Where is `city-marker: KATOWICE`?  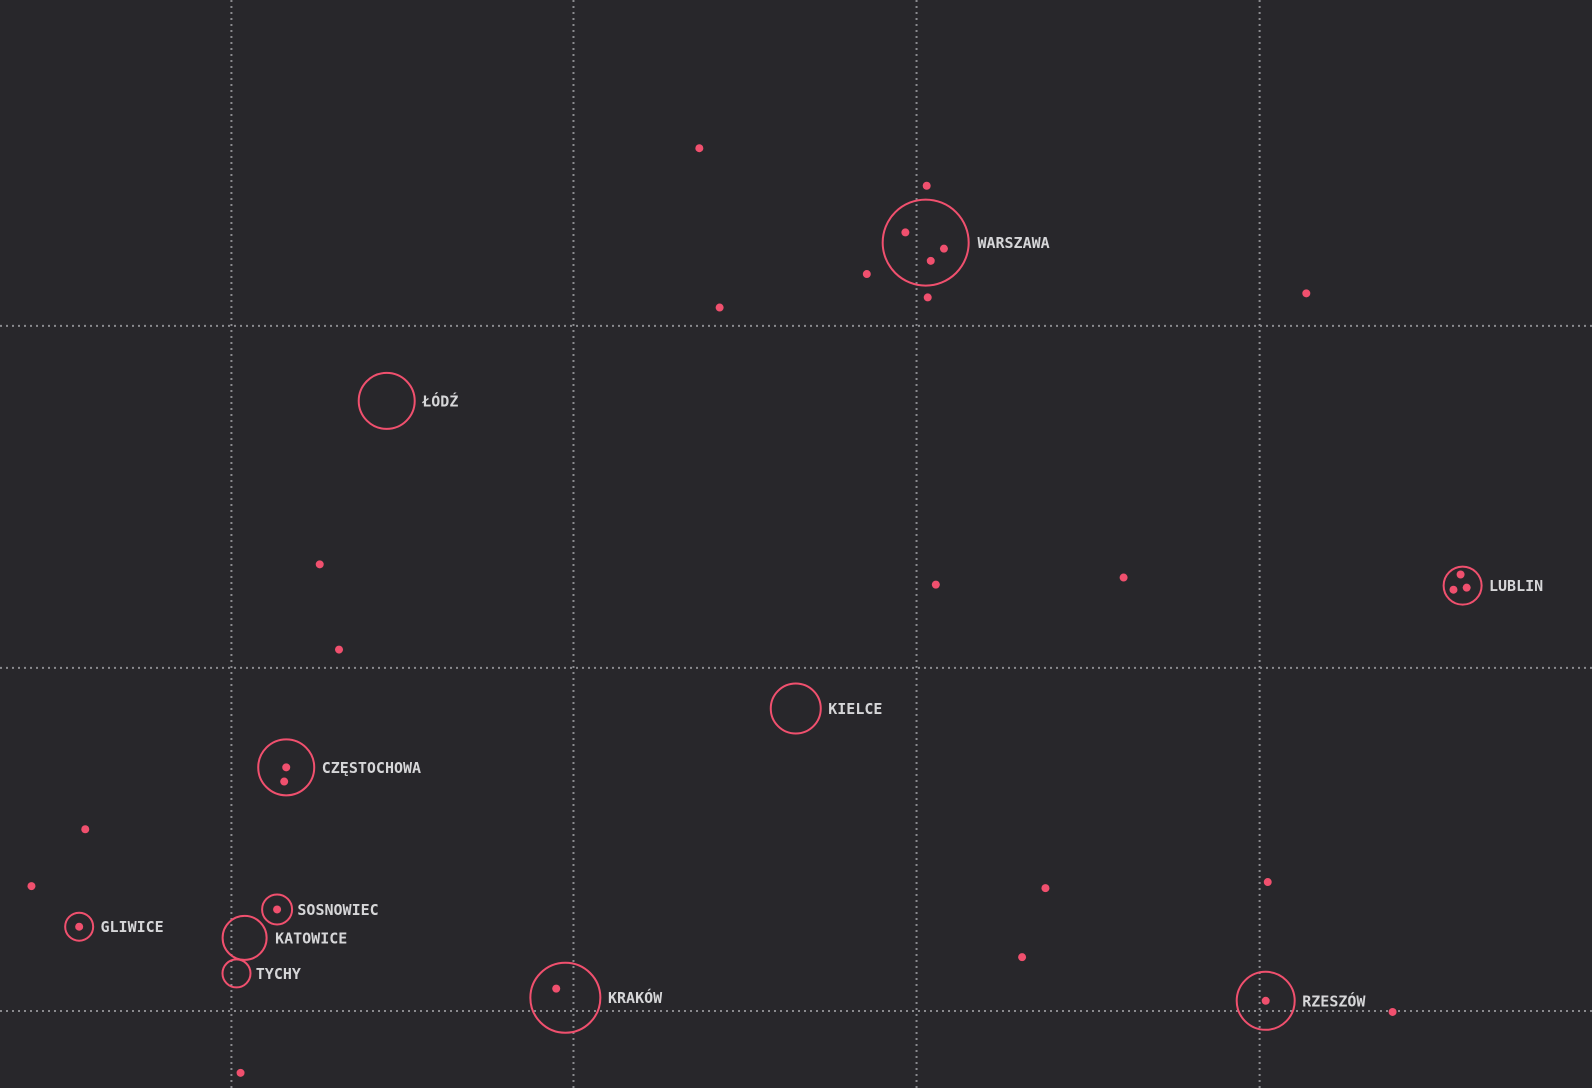 city-marker: KATOWICE is located at coordinates (284, 937).